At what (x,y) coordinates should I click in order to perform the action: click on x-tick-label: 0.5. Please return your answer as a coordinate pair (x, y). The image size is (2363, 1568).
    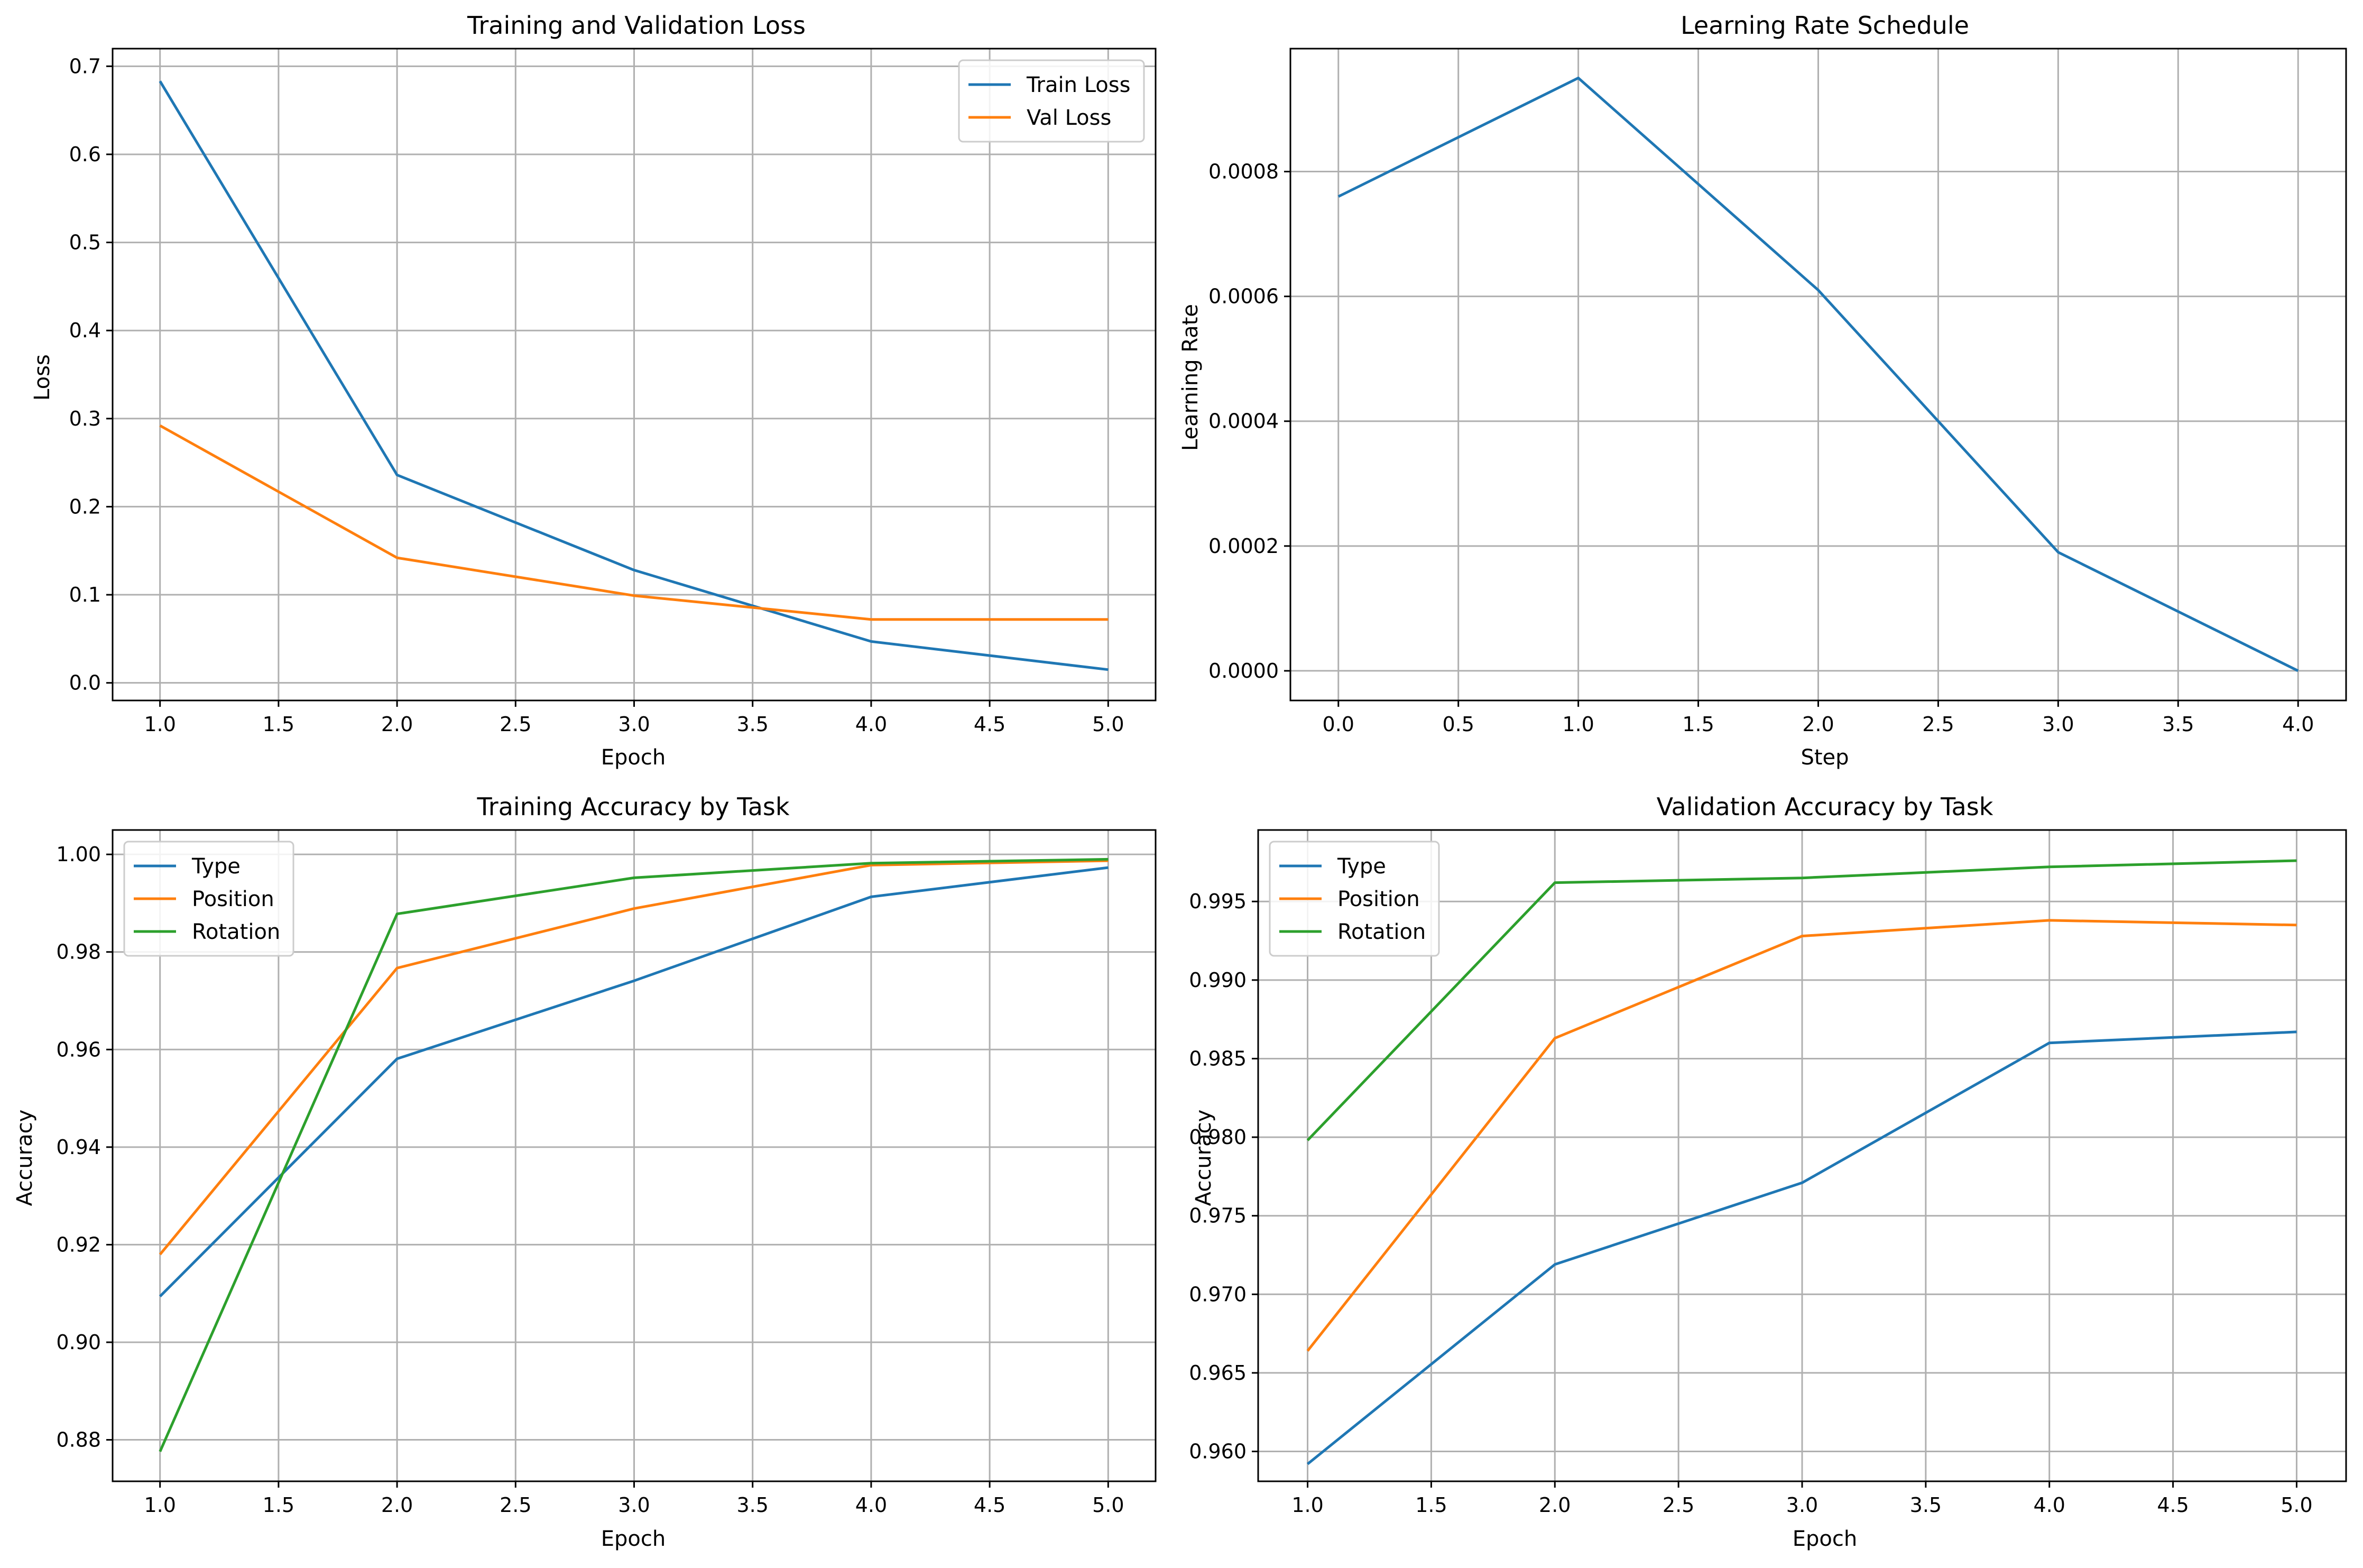
    Looking at the image, I should click on (1458, 724).